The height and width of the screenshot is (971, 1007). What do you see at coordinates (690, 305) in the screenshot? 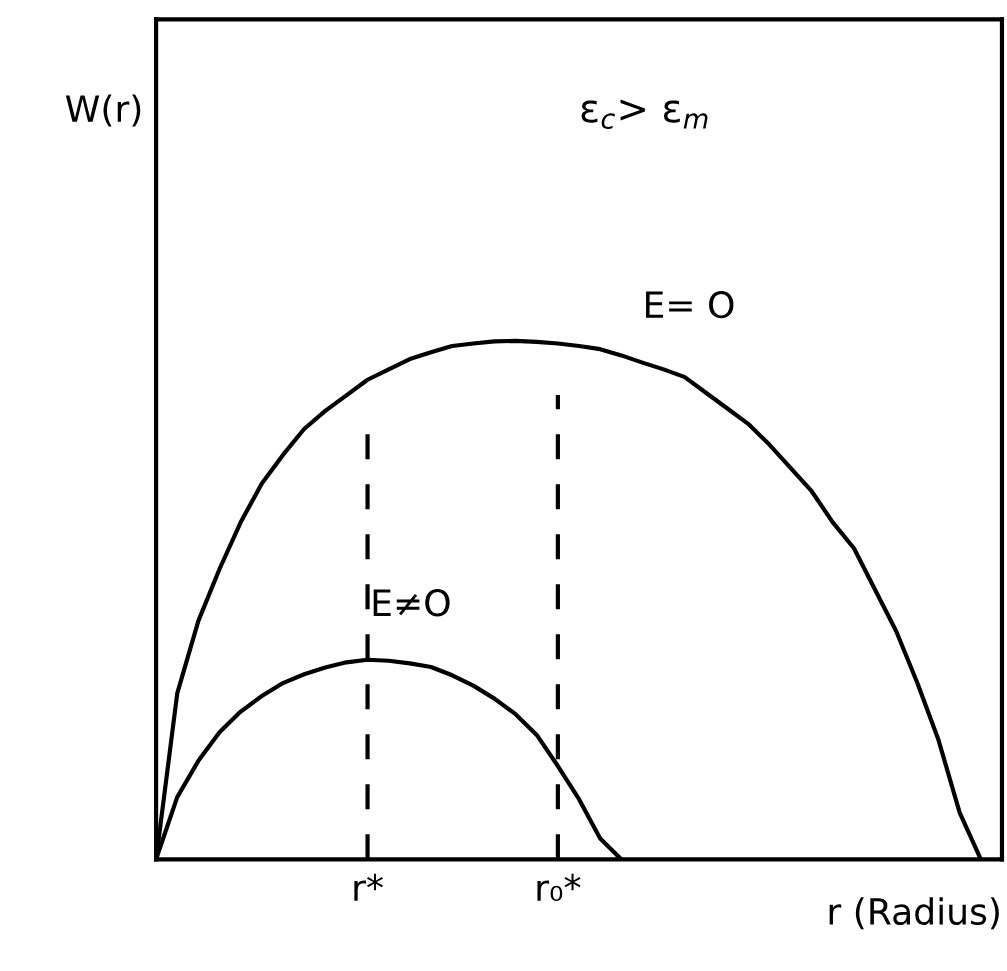
I see `series-label: E= O` at bounding box center [690, 305].